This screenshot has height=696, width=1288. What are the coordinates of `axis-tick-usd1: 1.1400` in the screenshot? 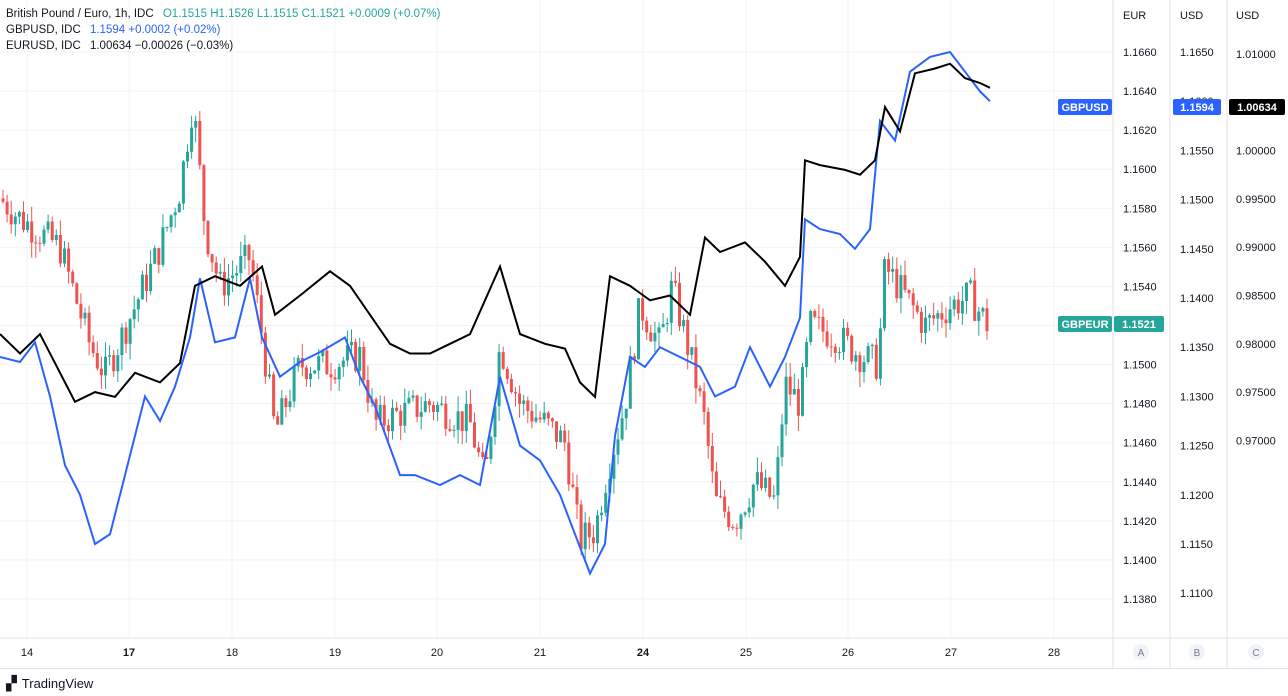 It's located at (1197, 299).